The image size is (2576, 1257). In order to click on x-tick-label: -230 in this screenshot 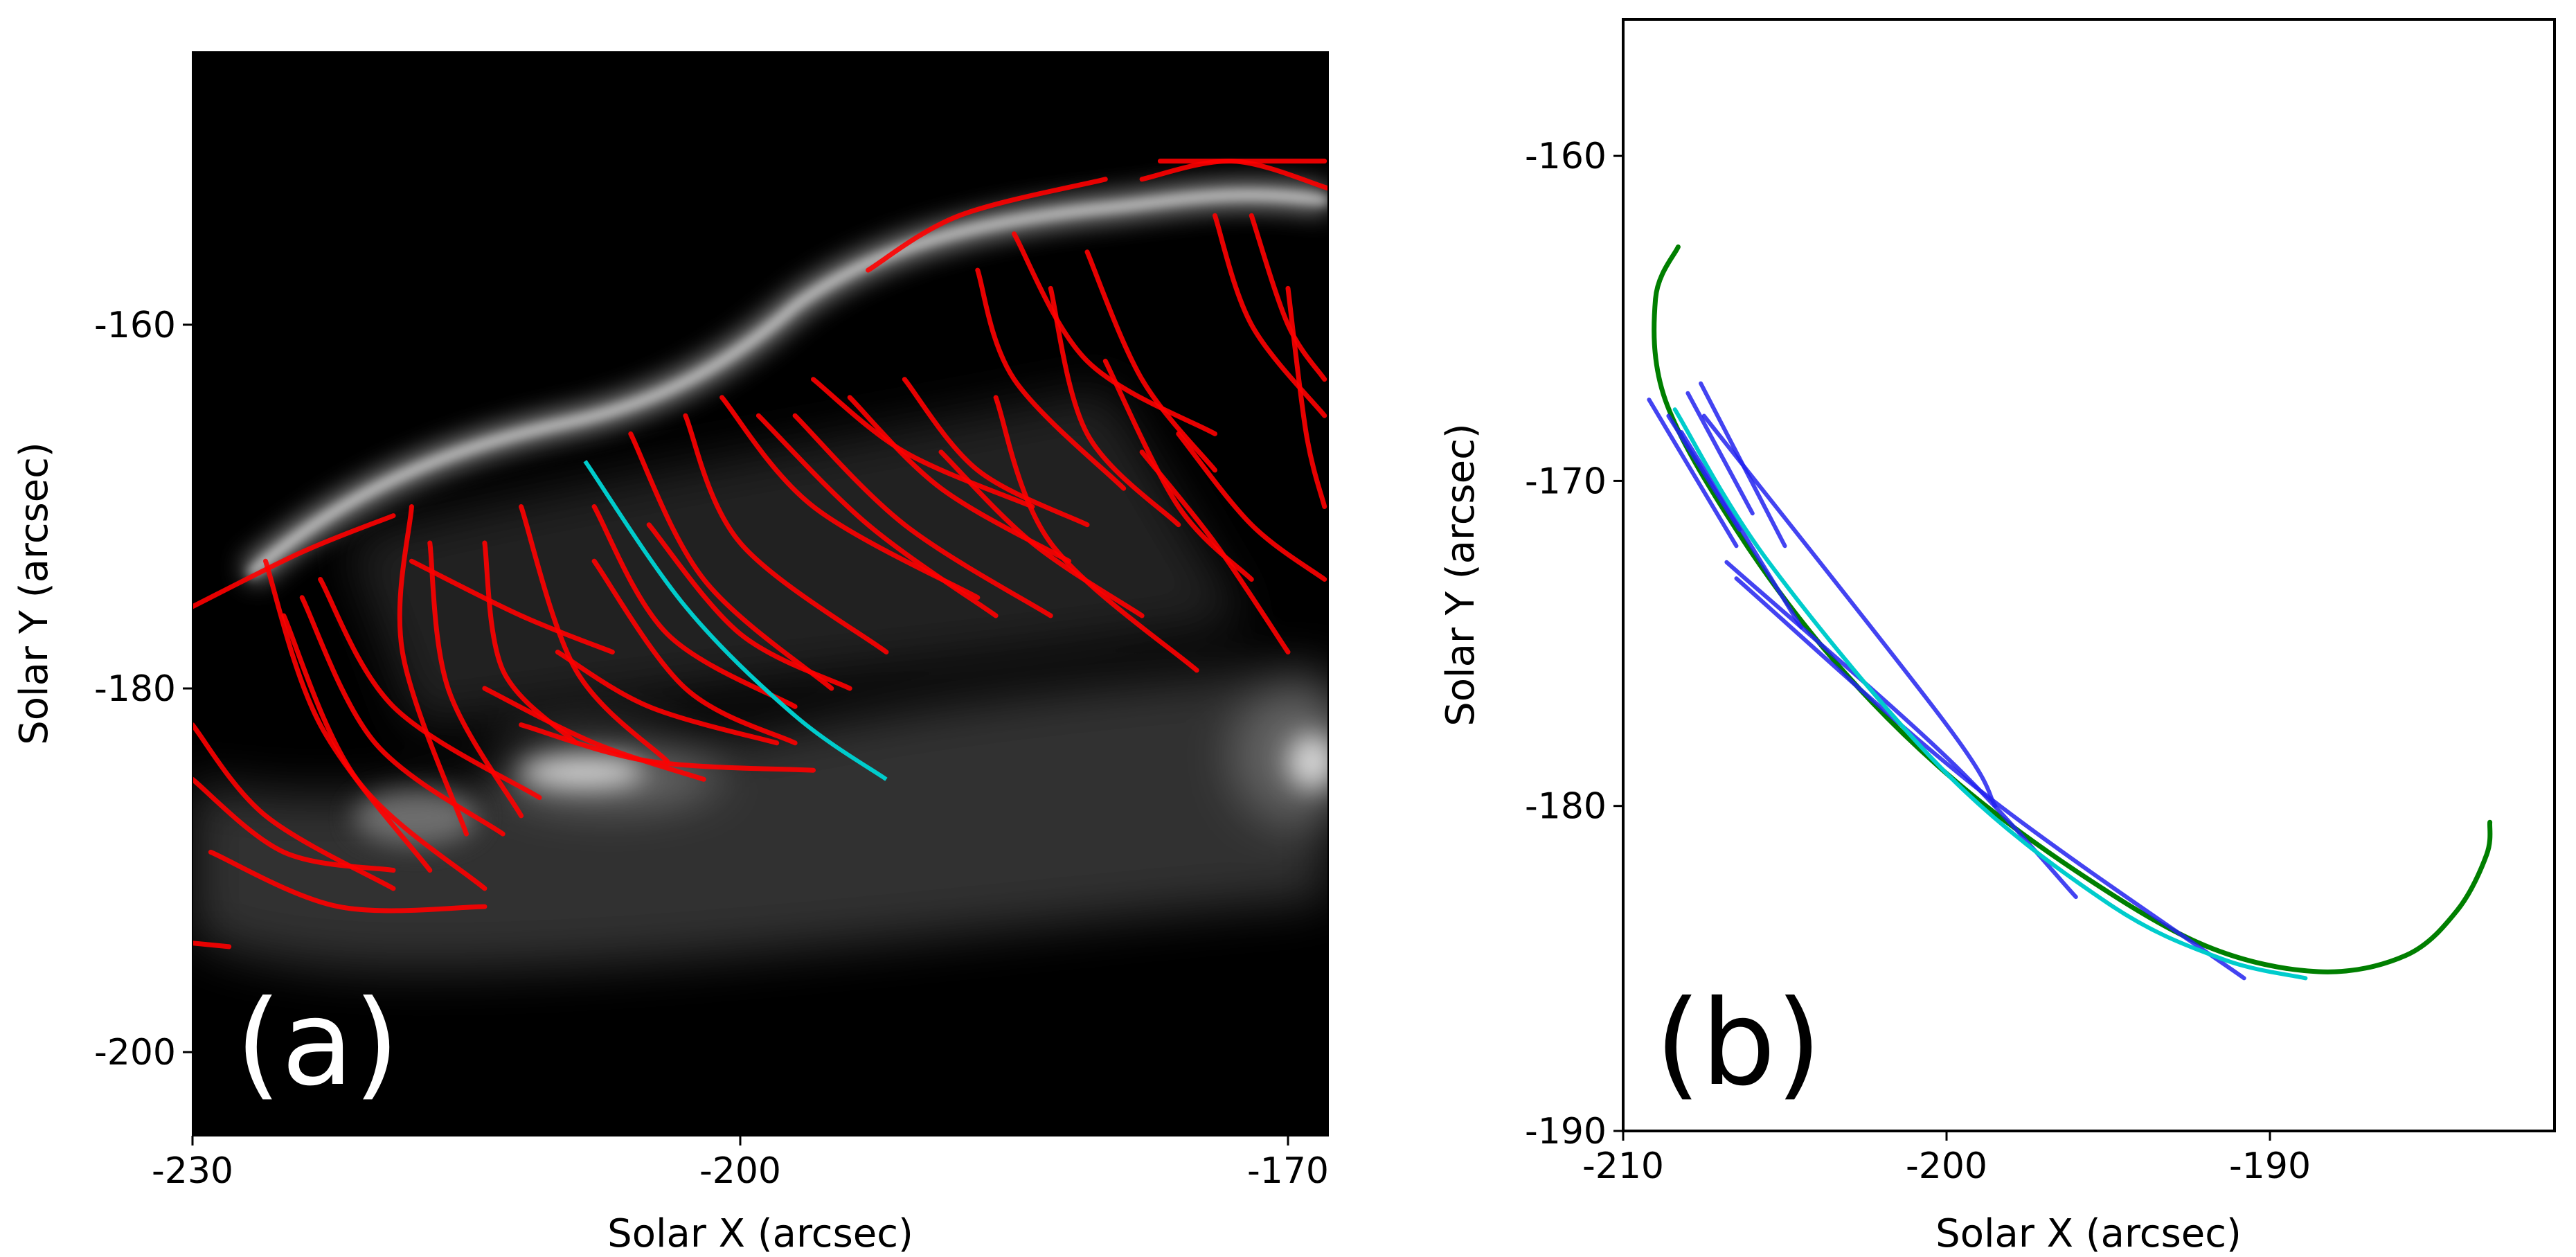, I will do `click(193, 1171)`.